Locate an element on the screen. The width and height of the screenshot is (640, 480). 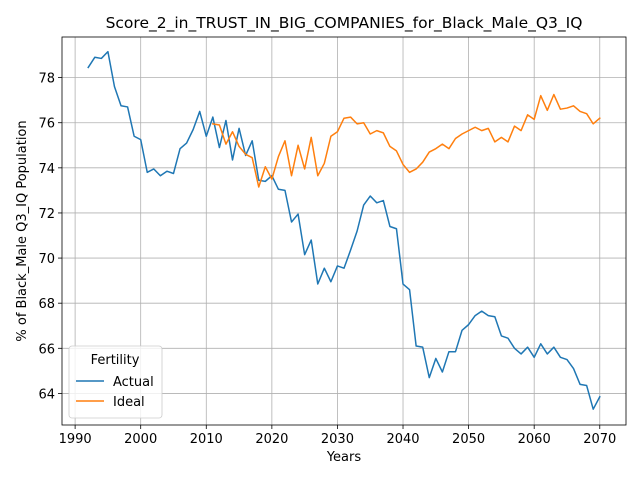
y-tick-label: 66 is located at coordinates (46, 349).